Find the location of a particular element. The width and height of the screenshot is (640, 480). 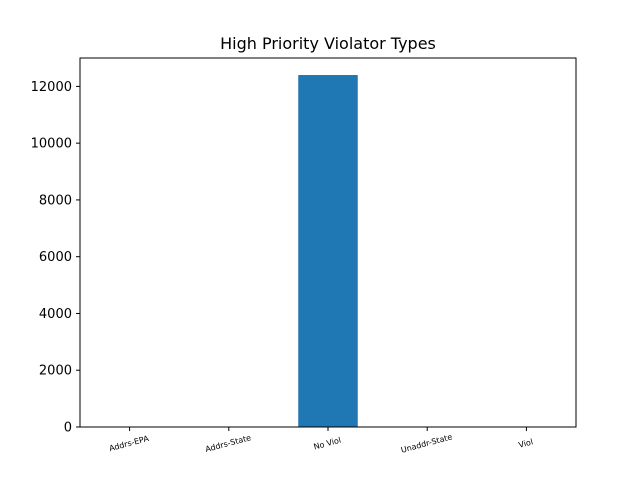

bars-group is located at coordinates (328, 251).